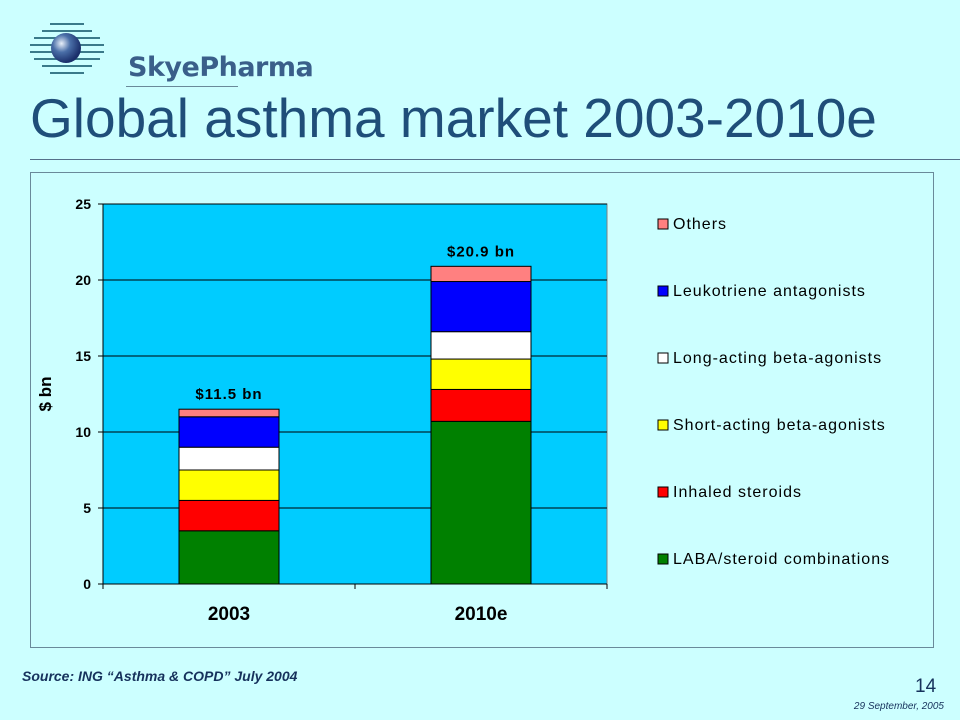 The width and height of the screenshot is (960, 720). I want to click on page-number: 14, so click(926, 686).